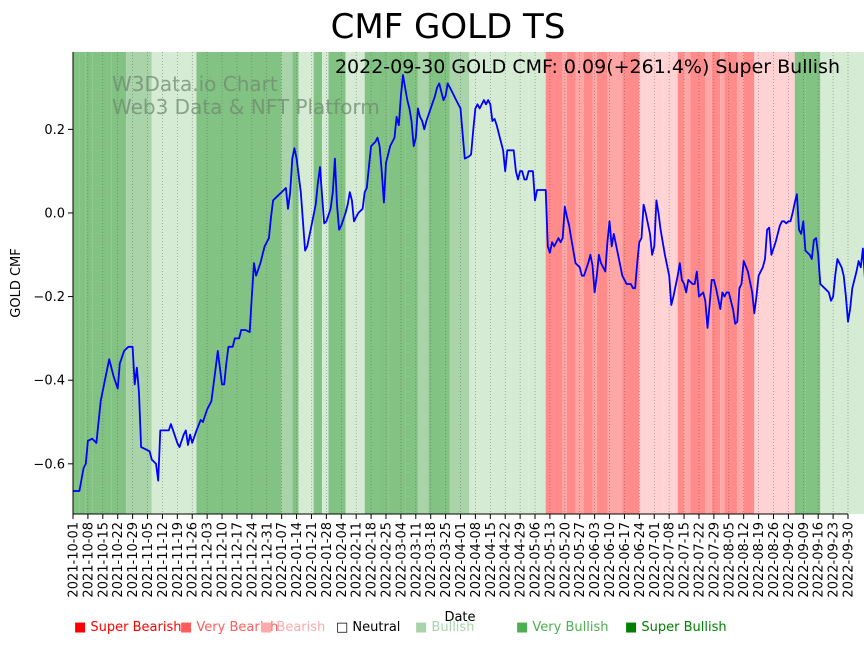 The height and width of the screenshot is (646, 864). I want to click on x-tick-label: 2021-10-08, so click(88, 560).